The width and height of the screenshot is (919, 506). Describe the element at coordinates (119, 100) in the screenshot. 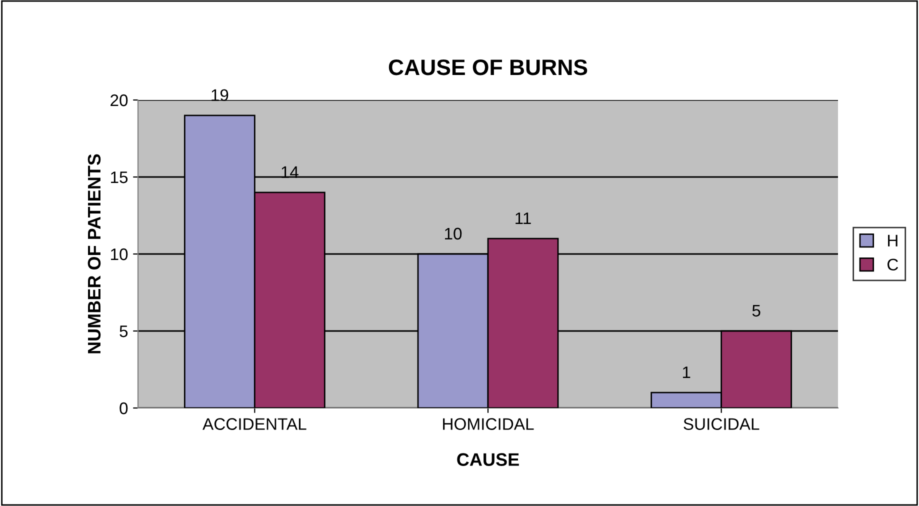

I see `y-tick-label: 20` at that location.